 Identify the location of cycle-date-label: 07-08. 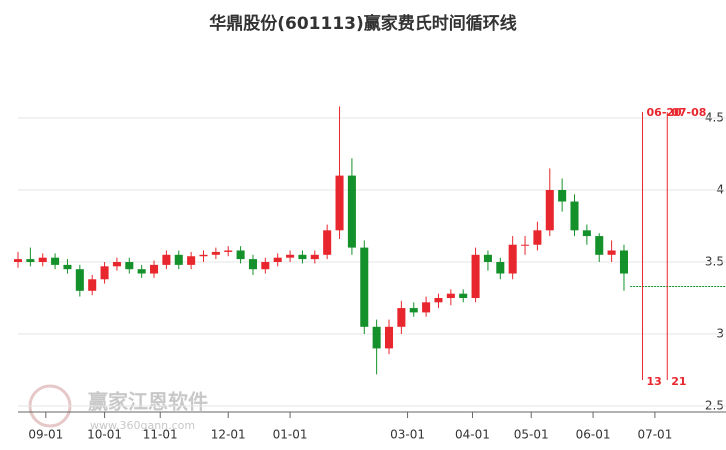
(688, 112).